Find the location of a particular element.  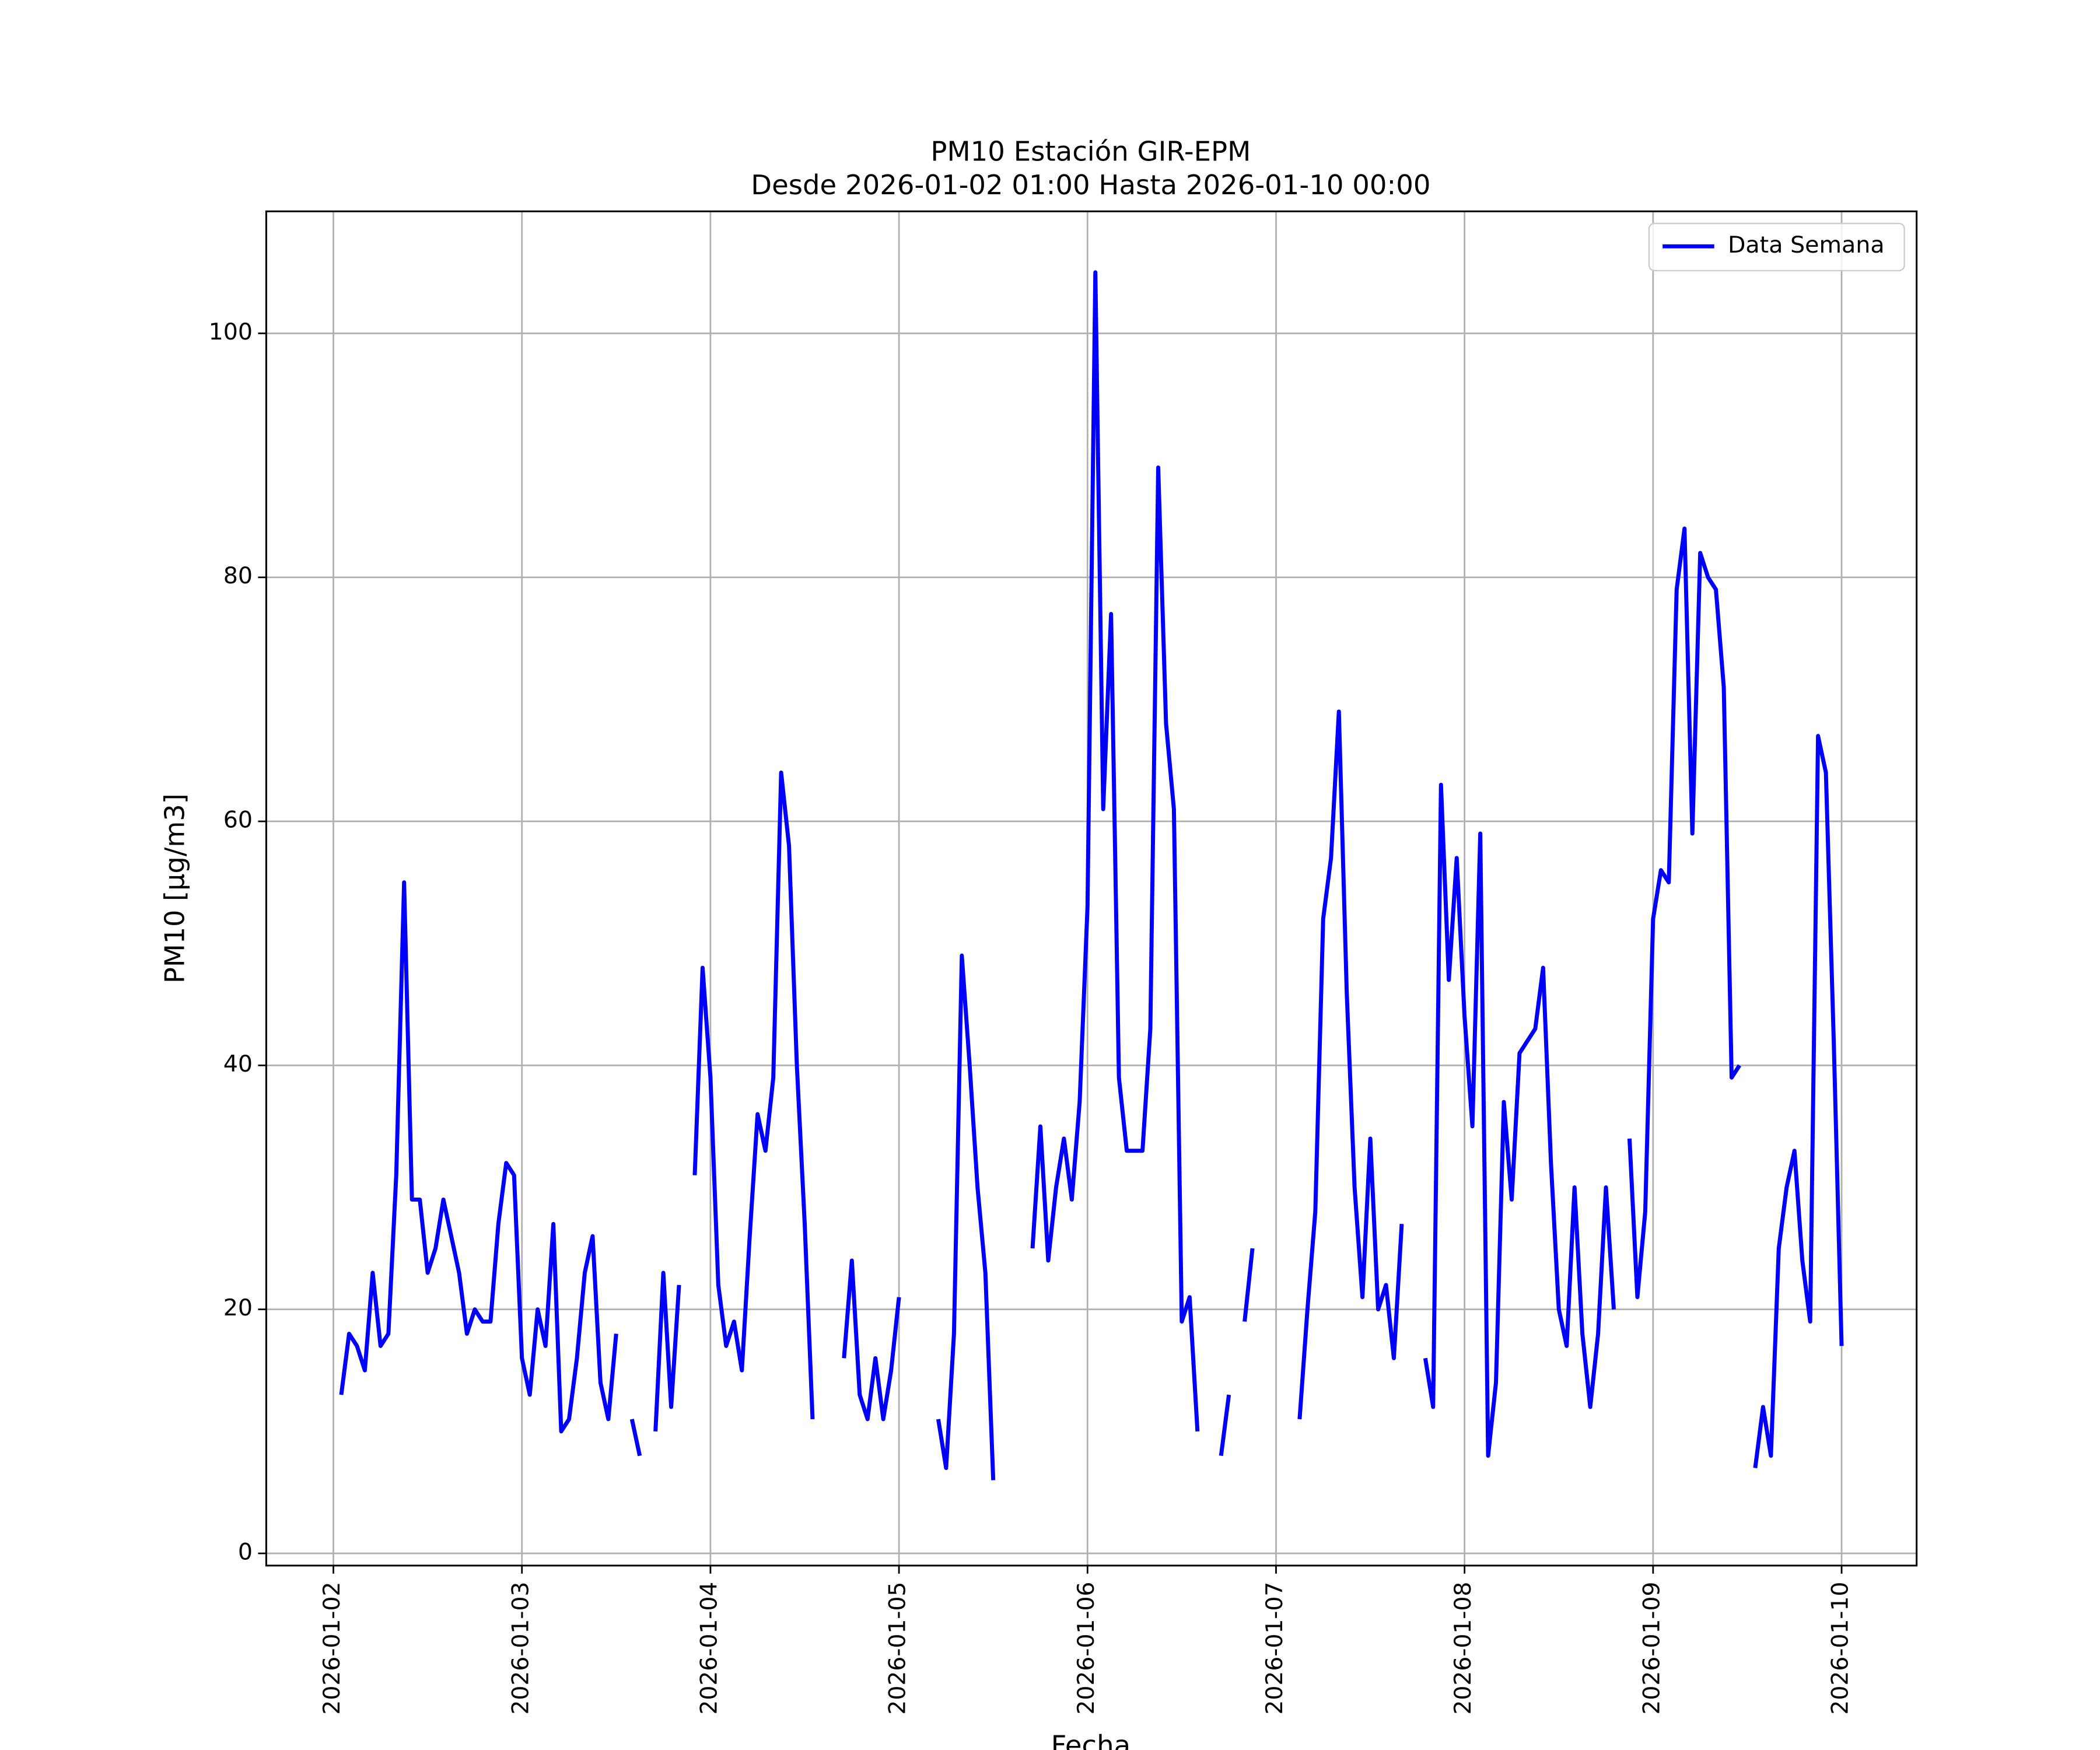

x-tick-label: 2026-01-04 is located at coordinates (708, 1648).